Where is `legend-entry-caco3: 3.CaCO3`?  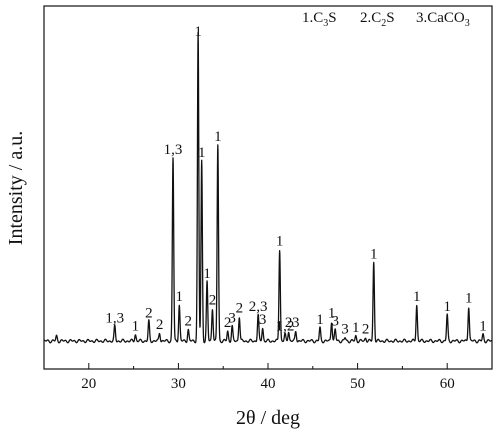 legend-entry-caco3: 3.CaCO3 is located at coordinates (443, 19).